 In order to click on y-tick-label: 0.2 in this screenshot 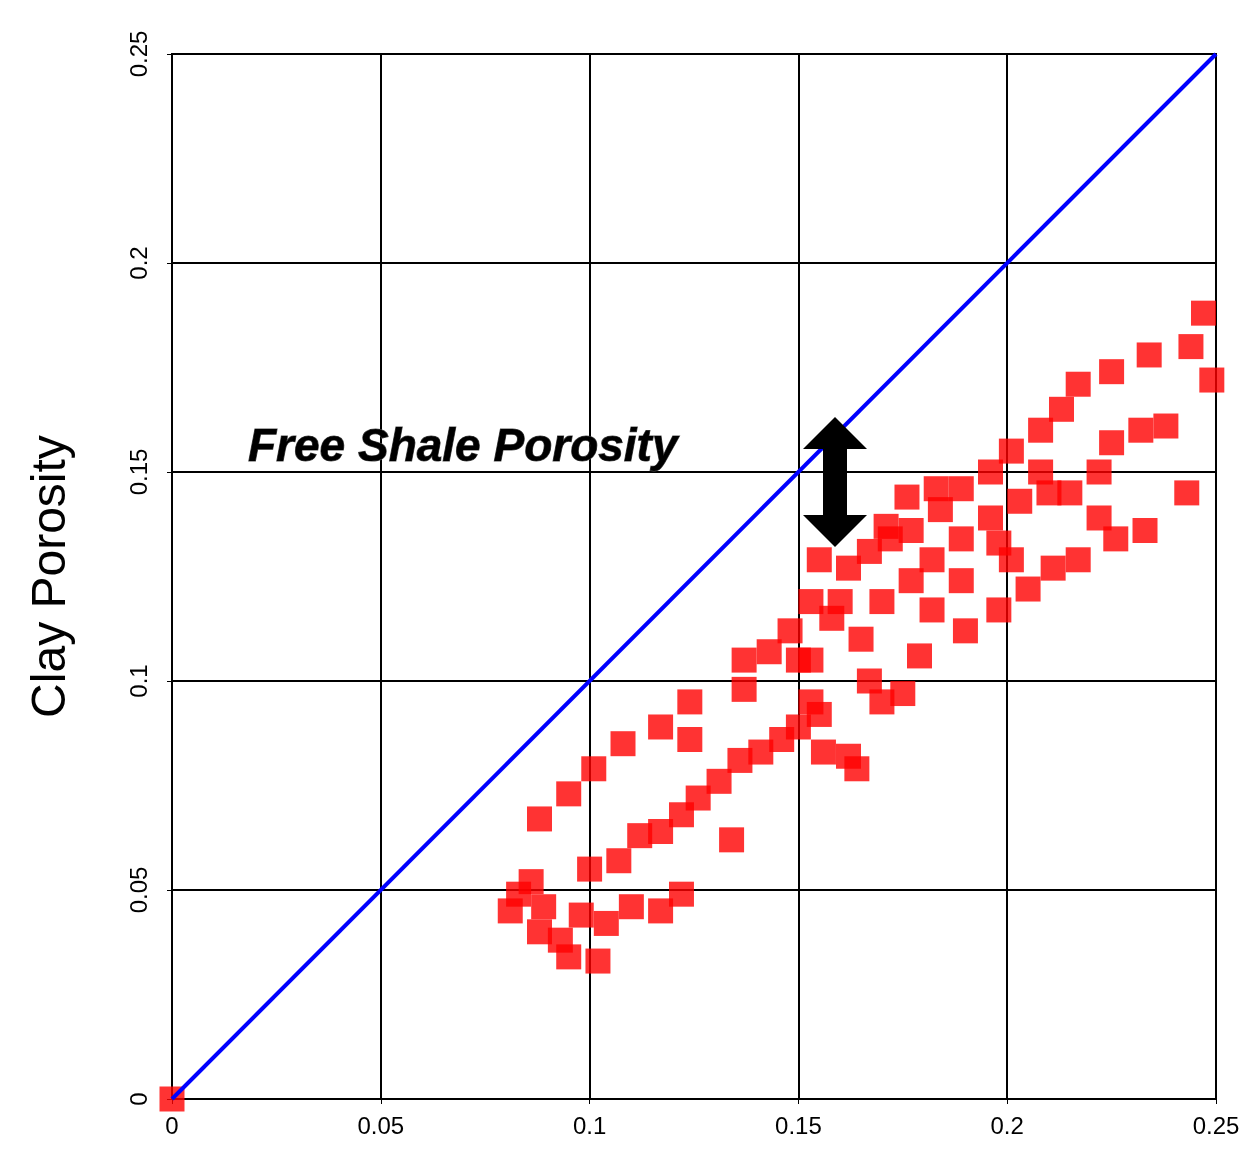, I will do `click(138, 263)`.